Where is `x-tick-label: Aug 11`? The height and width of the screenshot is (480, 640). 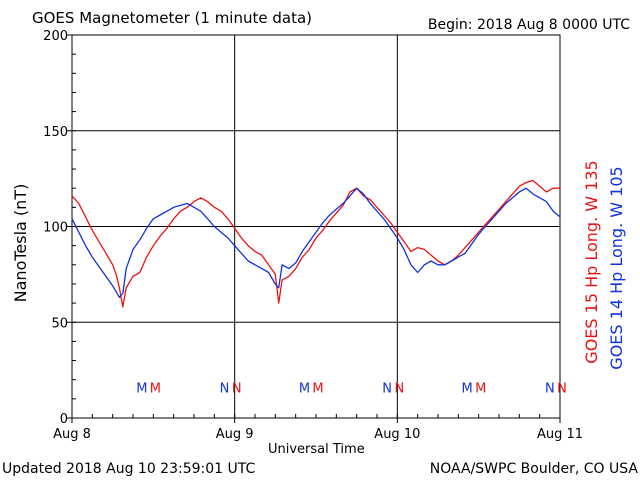 x-tick-label: Aug 11 is located at coordinates (560, 434).